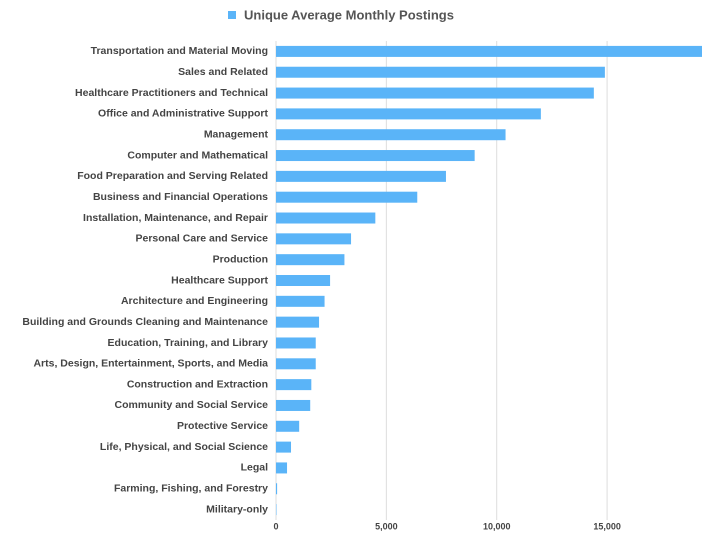  What do you see at coordinates (180, 197) in the screenshot?
I see `y-tick-label: Business and Financial Operations` at bounding box center [180, 197].